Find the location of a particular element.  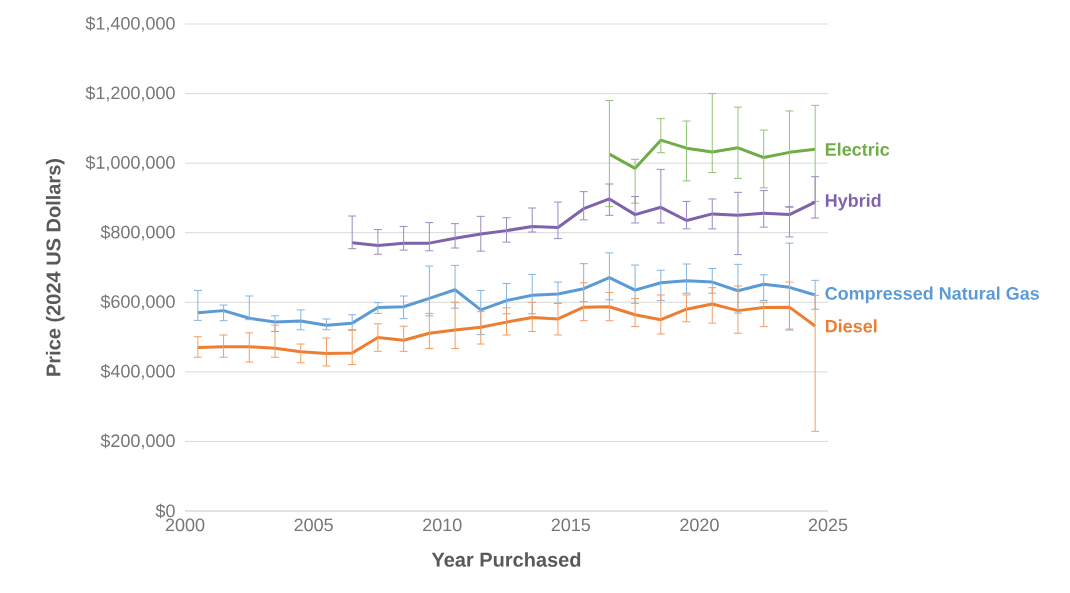

x-axis-title: Year Purchased is located at coordinates (506, 559).